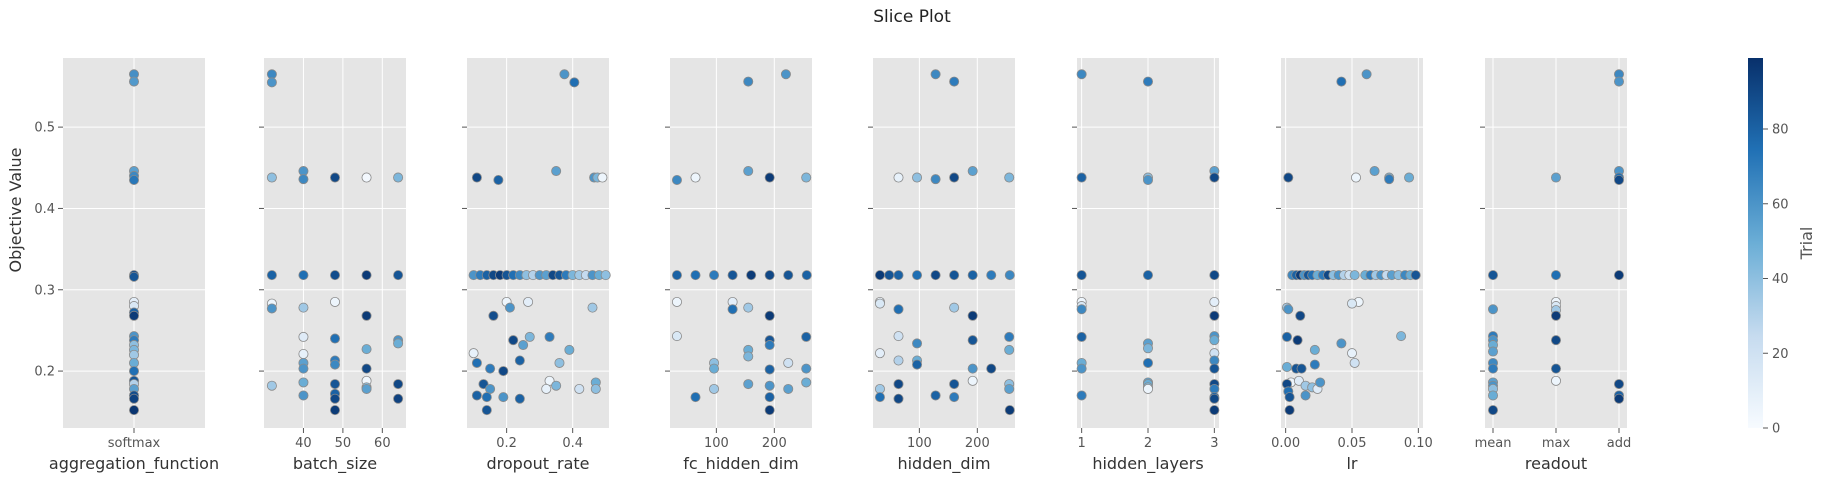 The height and width of the screenshot is (483, 1825). Describe the element at coordinates (1418, 443) in the screenshot. I see `x-tick-label: 0.10` at that location.